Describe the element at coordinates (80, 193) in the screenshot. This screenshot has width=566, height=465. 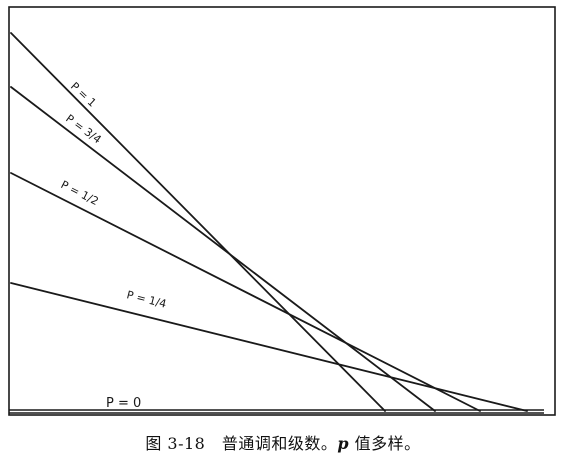
I see `label-p12: P = 1/2` at that location.